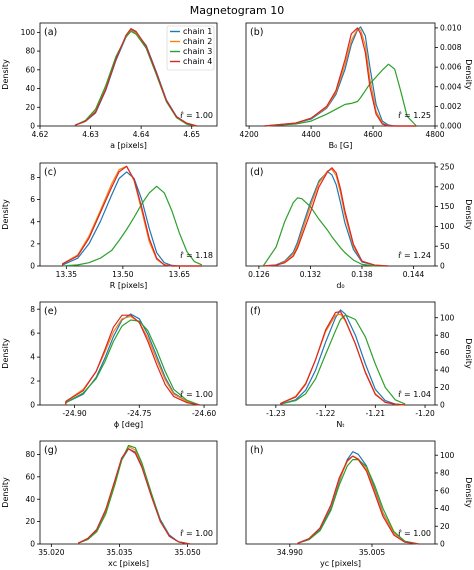  I want to click on y-tick-label: 150, so click(447, 206).